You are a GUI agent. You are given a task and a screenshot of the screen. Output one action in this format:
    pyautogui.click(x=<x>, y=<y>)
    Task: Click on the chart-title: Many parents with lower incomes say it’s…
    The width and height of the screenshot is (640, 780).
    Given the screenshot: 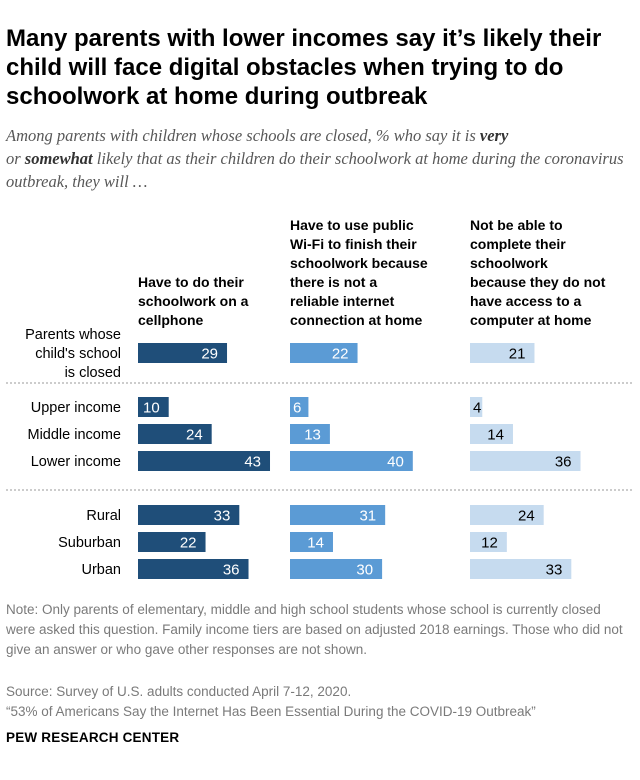 What is the action you would take?
    pyautogui.click(x=304, y=67)
    